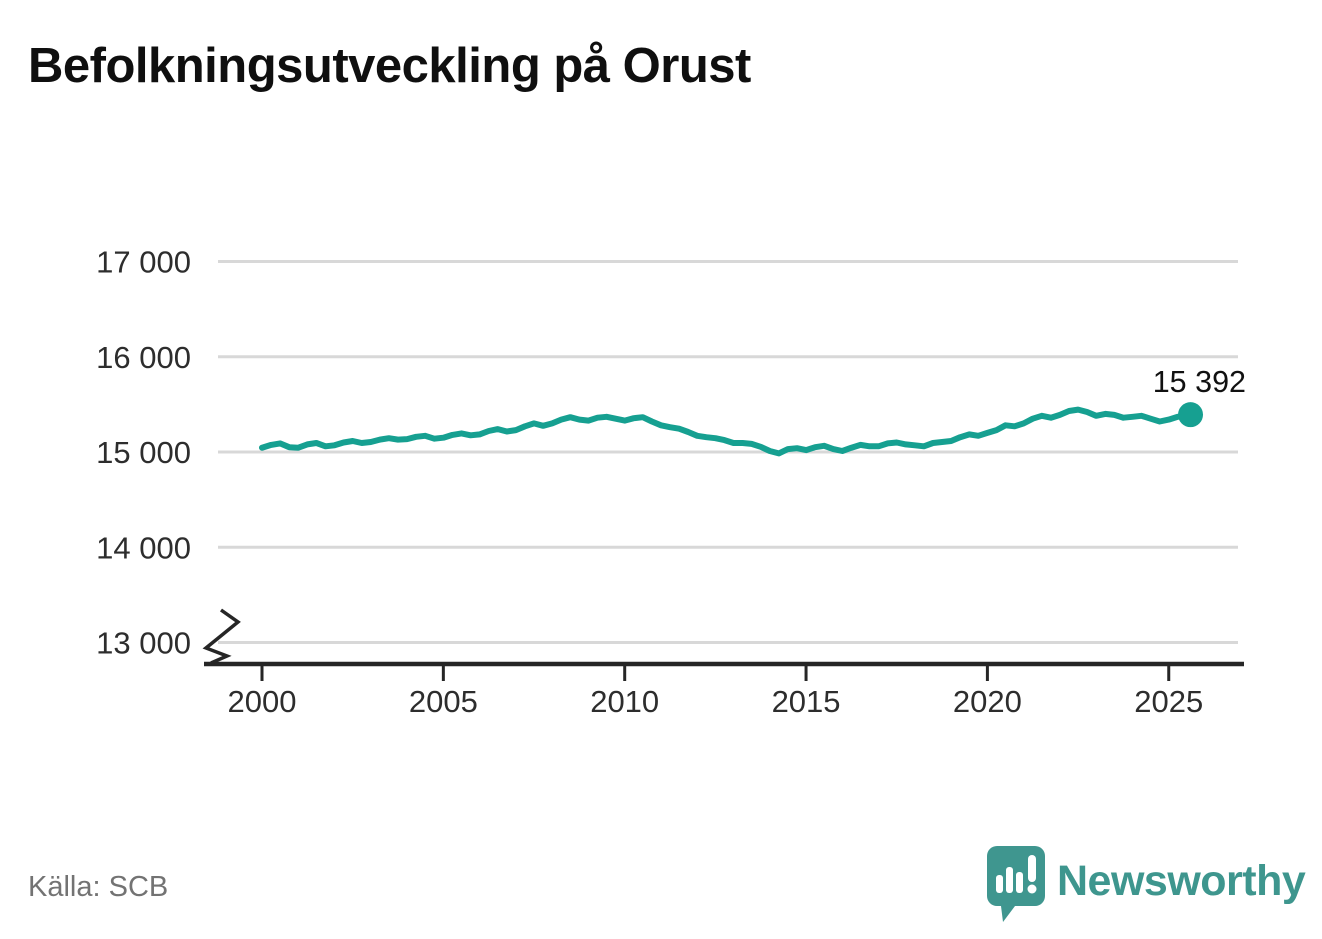 The width and height of the screenshot is (1322, 939). What do you see at coordinates (726, 431) in the screenshot?
I see `population-line-series` at bounding box center [726, 431].